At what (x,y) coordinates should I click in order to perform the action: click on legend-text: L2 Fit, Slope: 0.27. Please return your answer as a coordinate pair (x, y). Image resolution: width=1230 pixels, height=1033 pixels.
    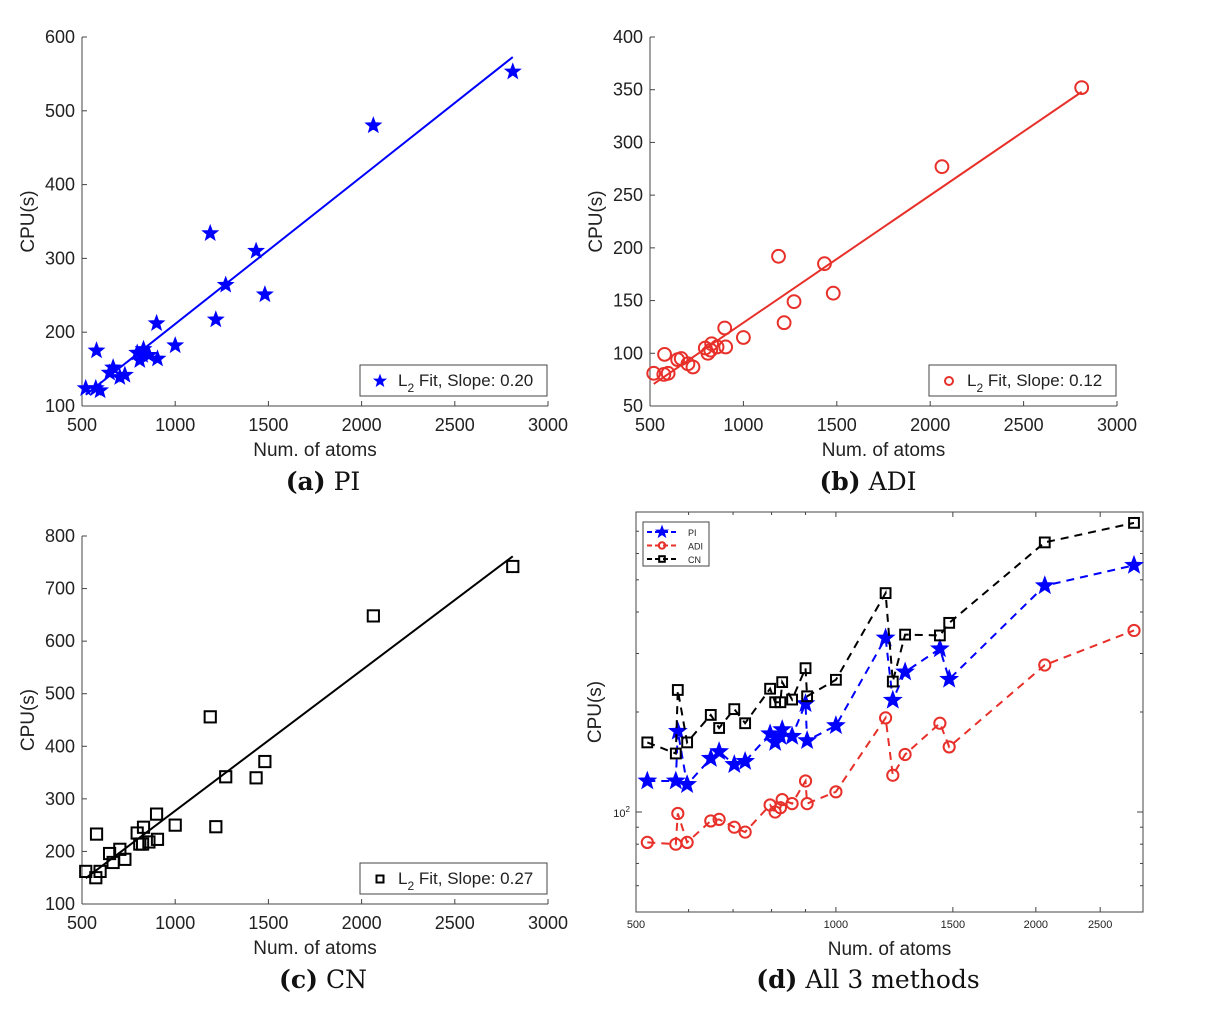
    Looking at the image, I should click on (465, 881).